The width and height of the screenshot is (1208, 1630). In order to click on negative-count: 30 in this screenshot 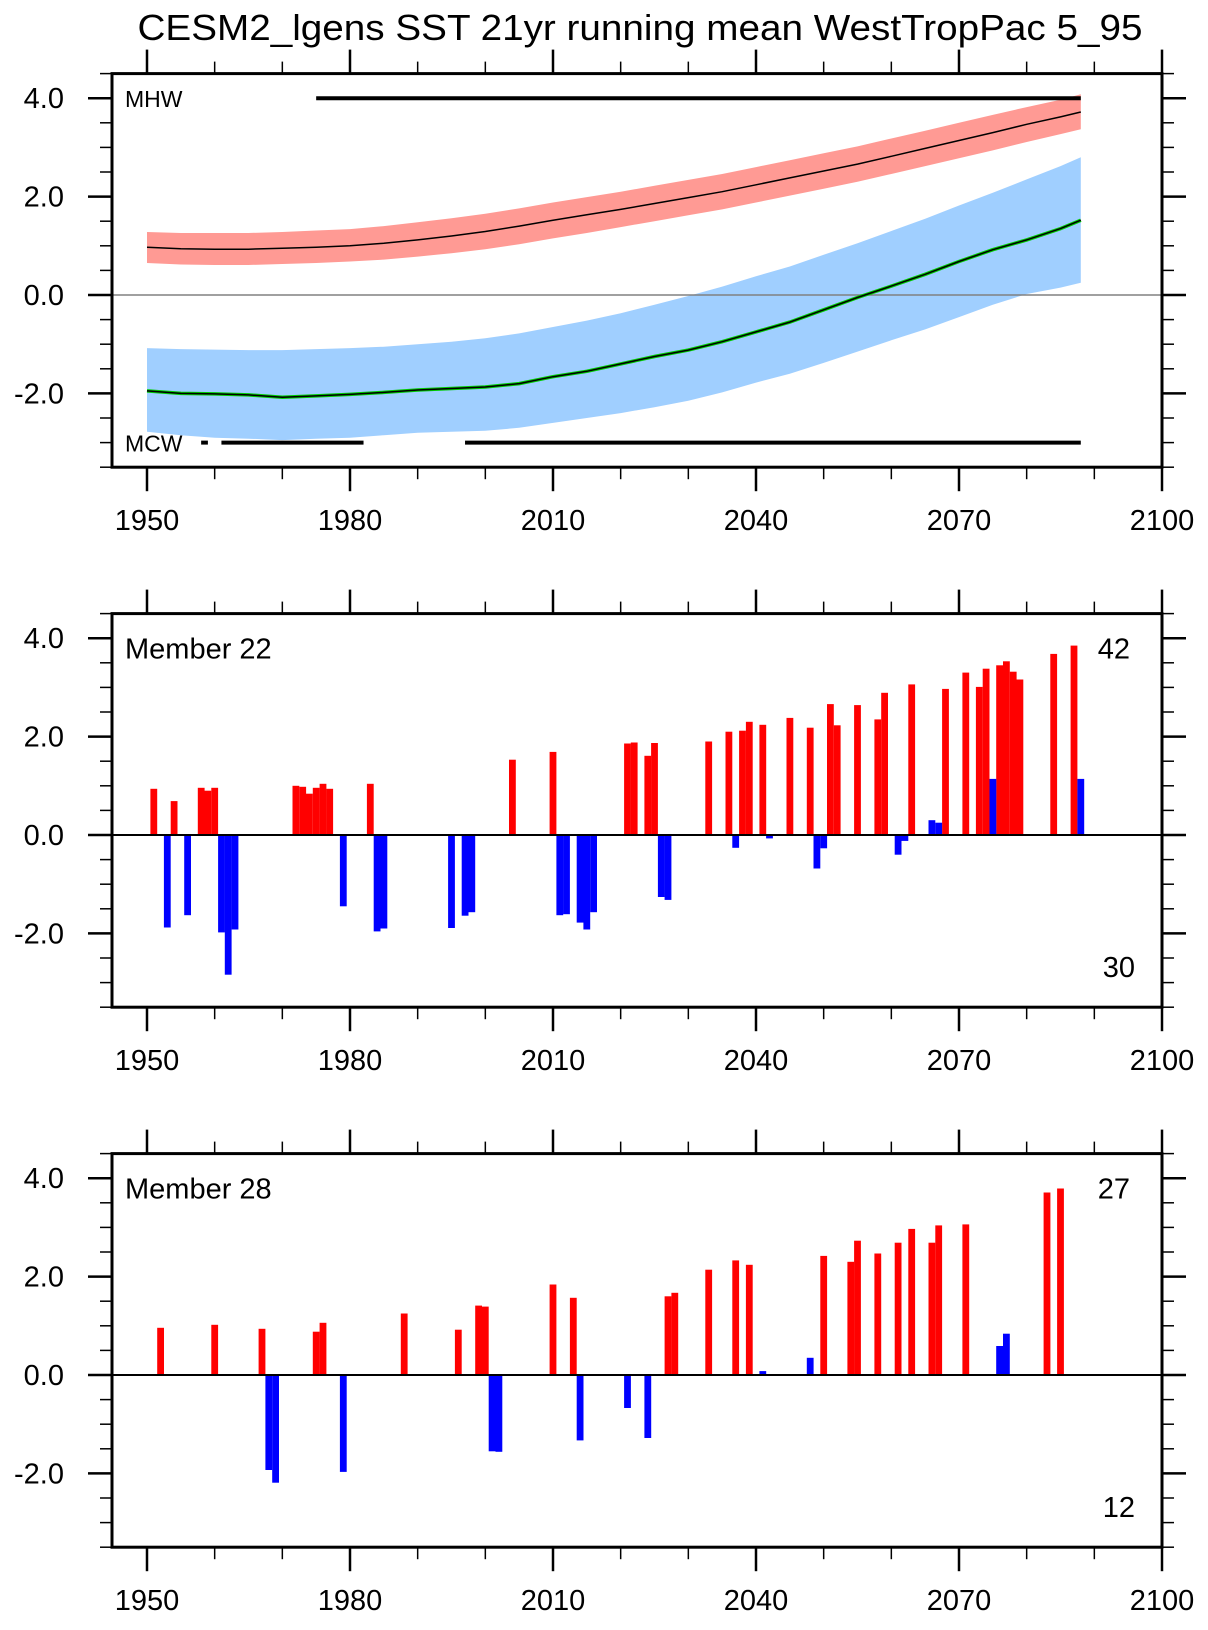, I will do `click(1119, 968)`.